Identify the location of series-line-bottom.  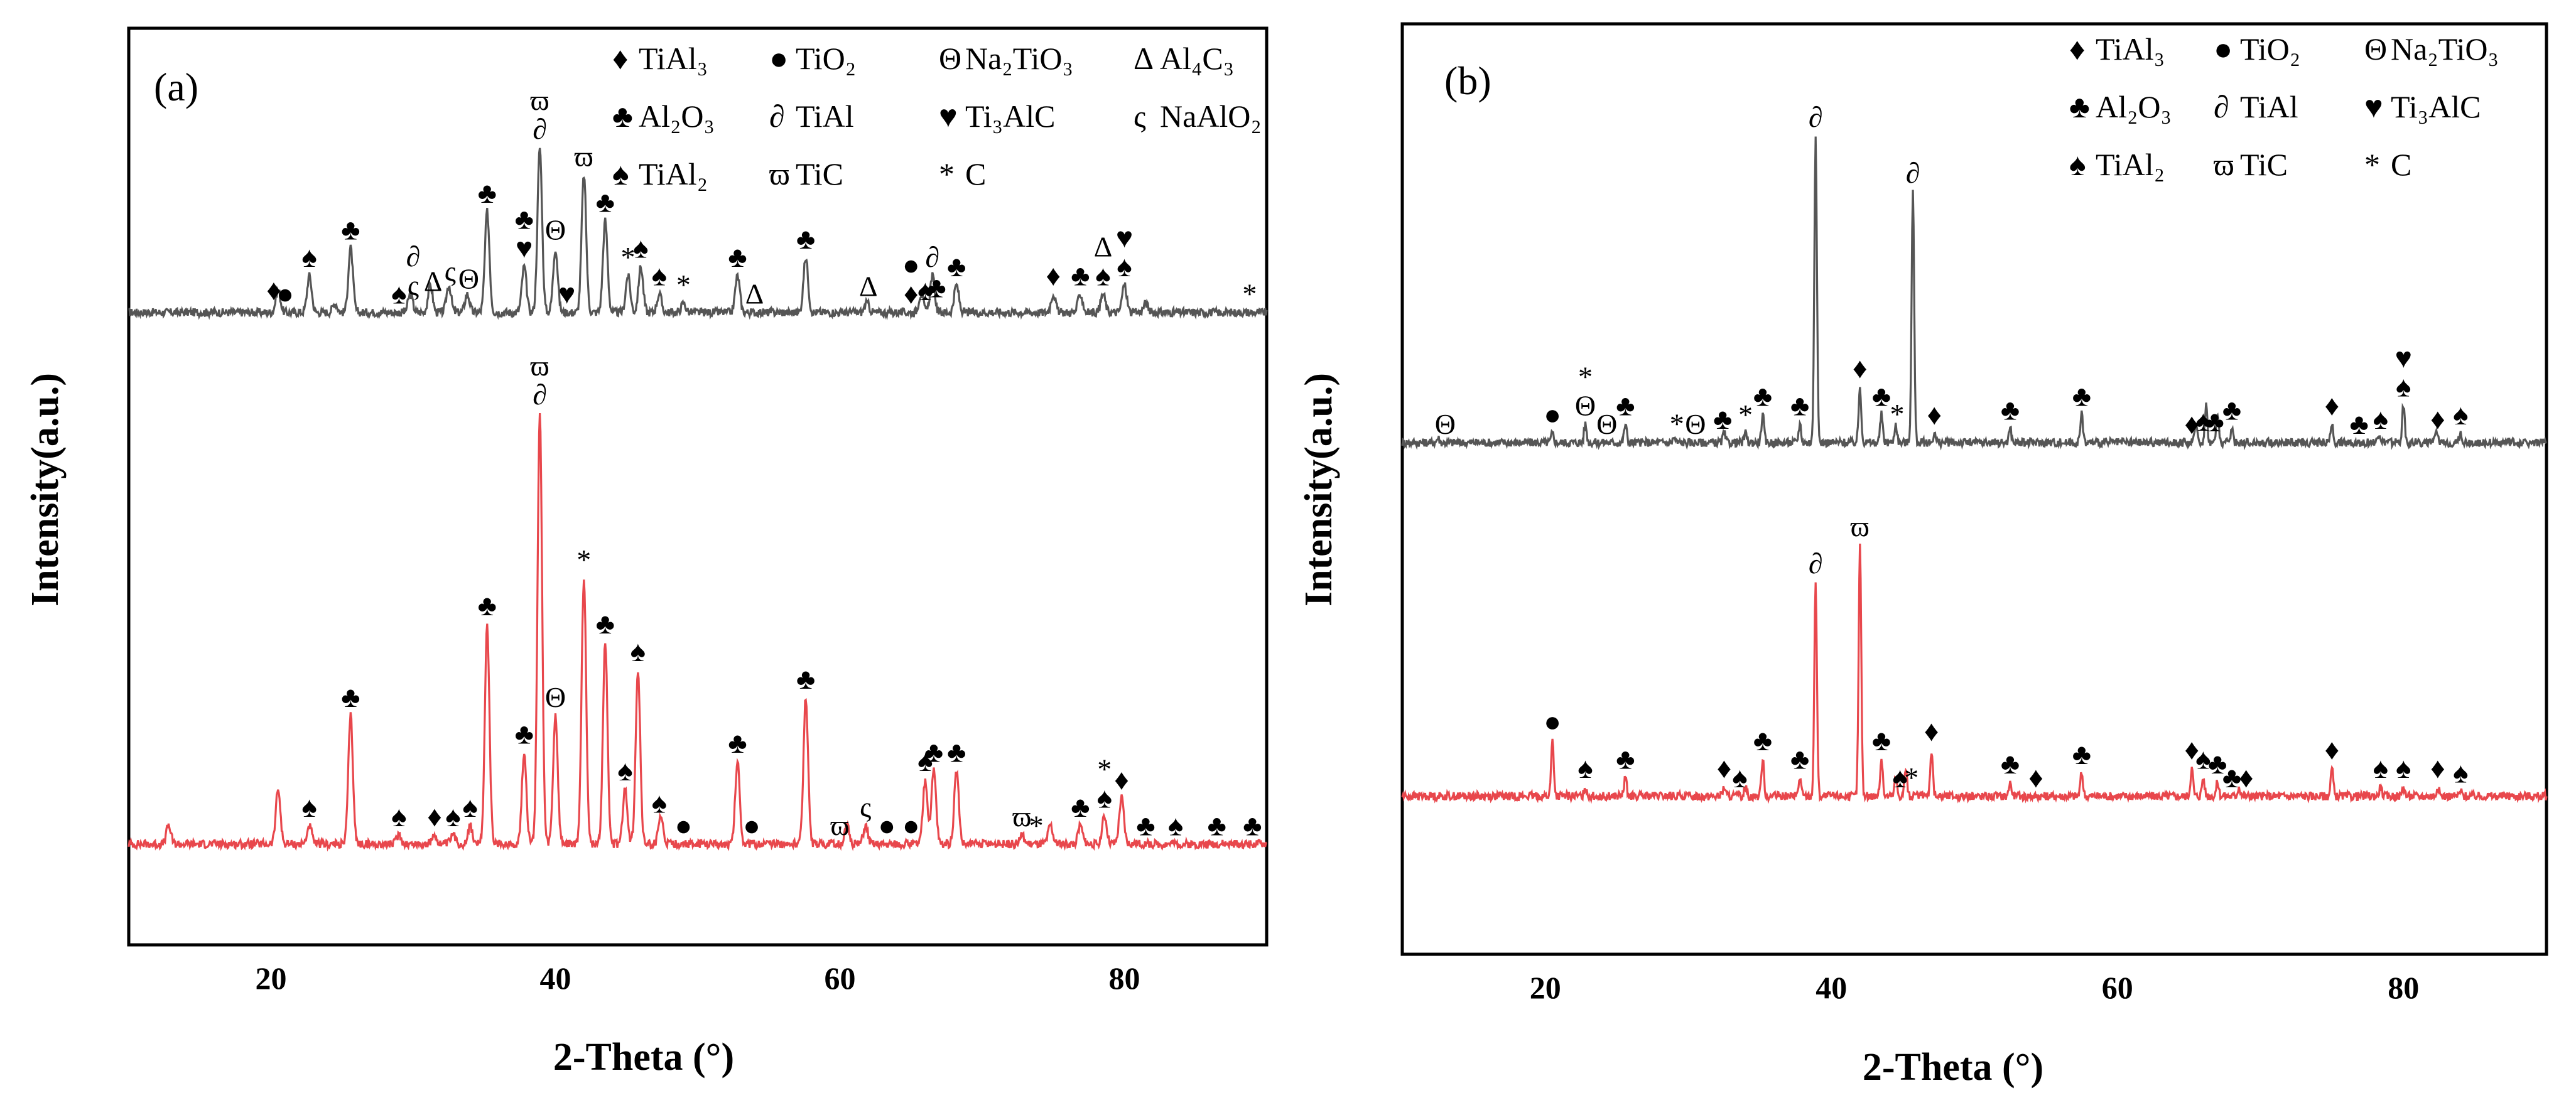
(1975, 673).